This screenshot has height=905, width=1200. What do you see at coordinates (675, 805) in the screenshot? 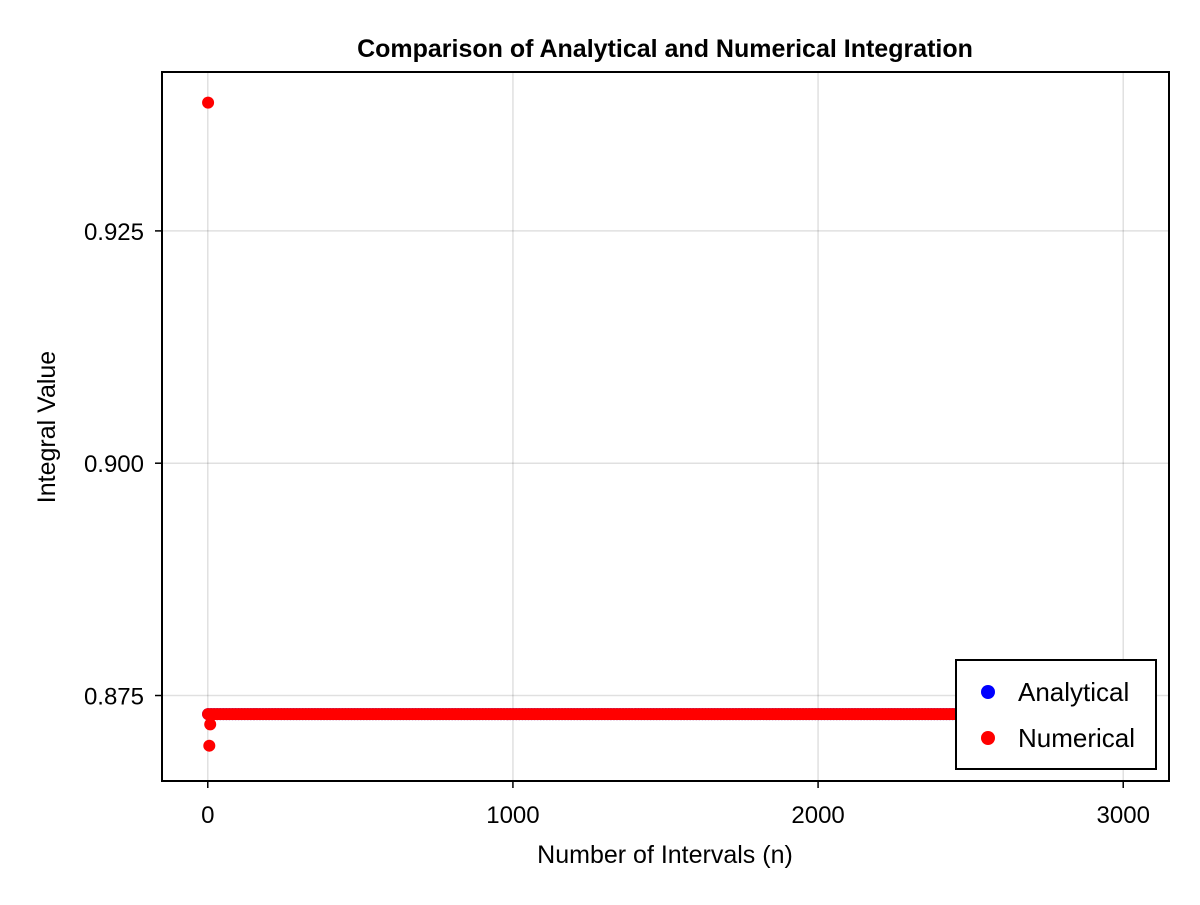
I see `x-axis-ticks: 0 1000 2000 3000` at bounding box center [675, 805].